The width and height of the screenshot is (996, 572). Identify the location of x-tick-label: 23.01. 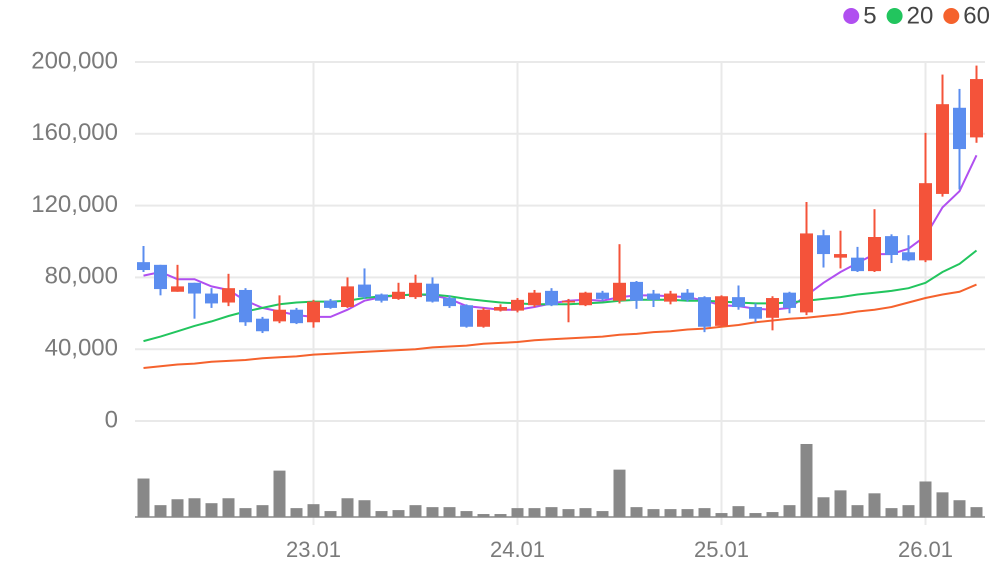
(313, 549).